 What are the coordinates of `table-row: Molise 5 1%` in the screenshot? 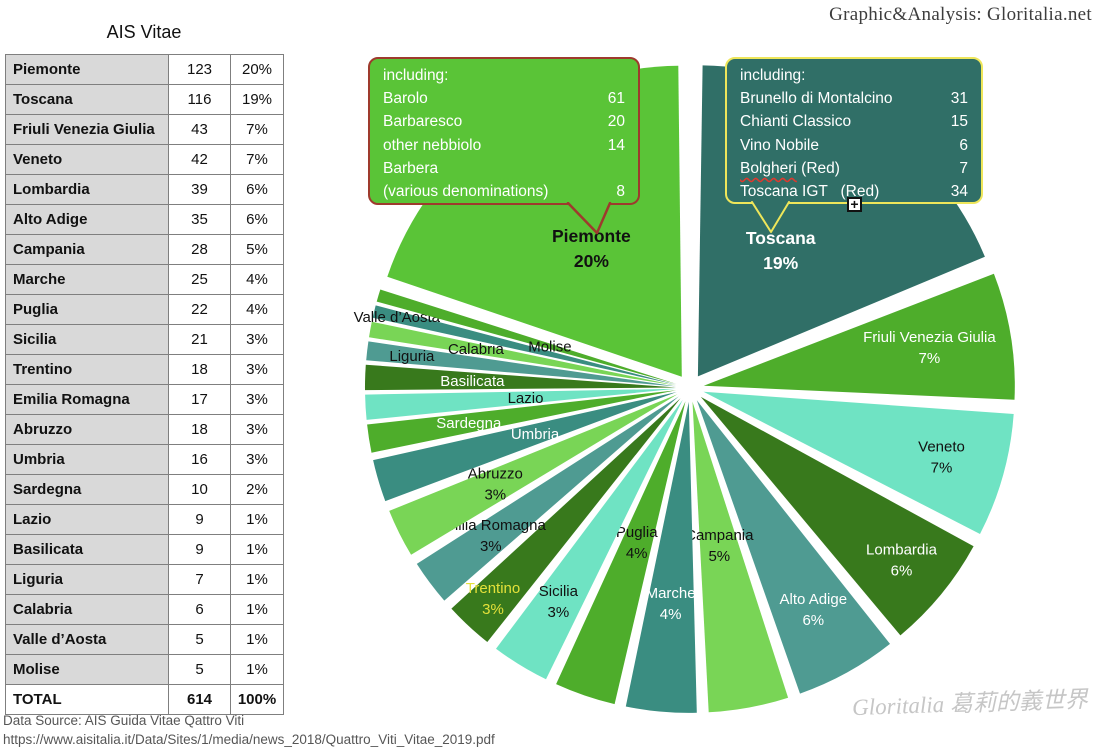 It's located at (144, 669).